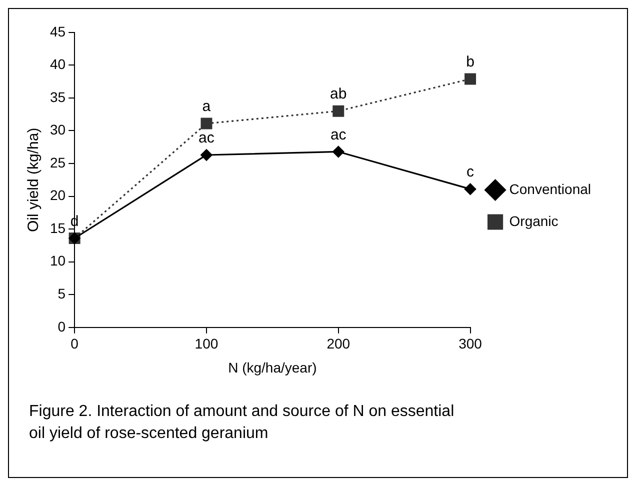  I want to click on y-tick-label: 40, so click(58, 64).